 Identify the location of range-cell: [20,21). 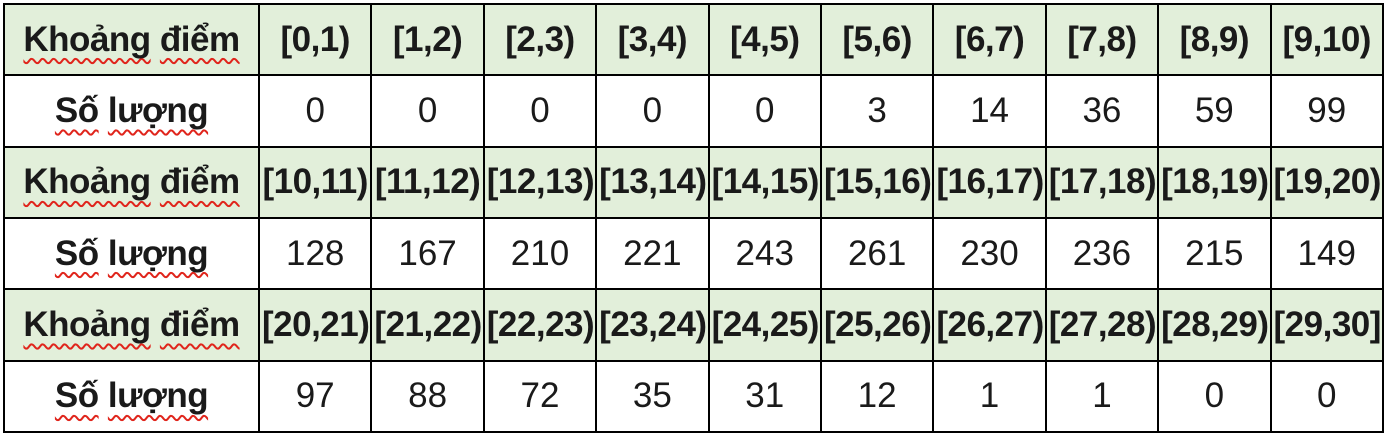
(315, 325).